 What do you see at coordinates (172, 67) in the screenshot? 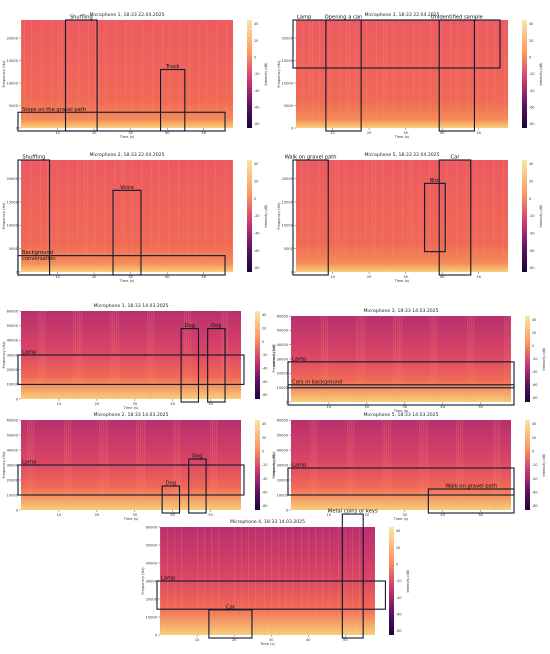
I see `annotation-label: Truck` at bounding box center [172, 67].